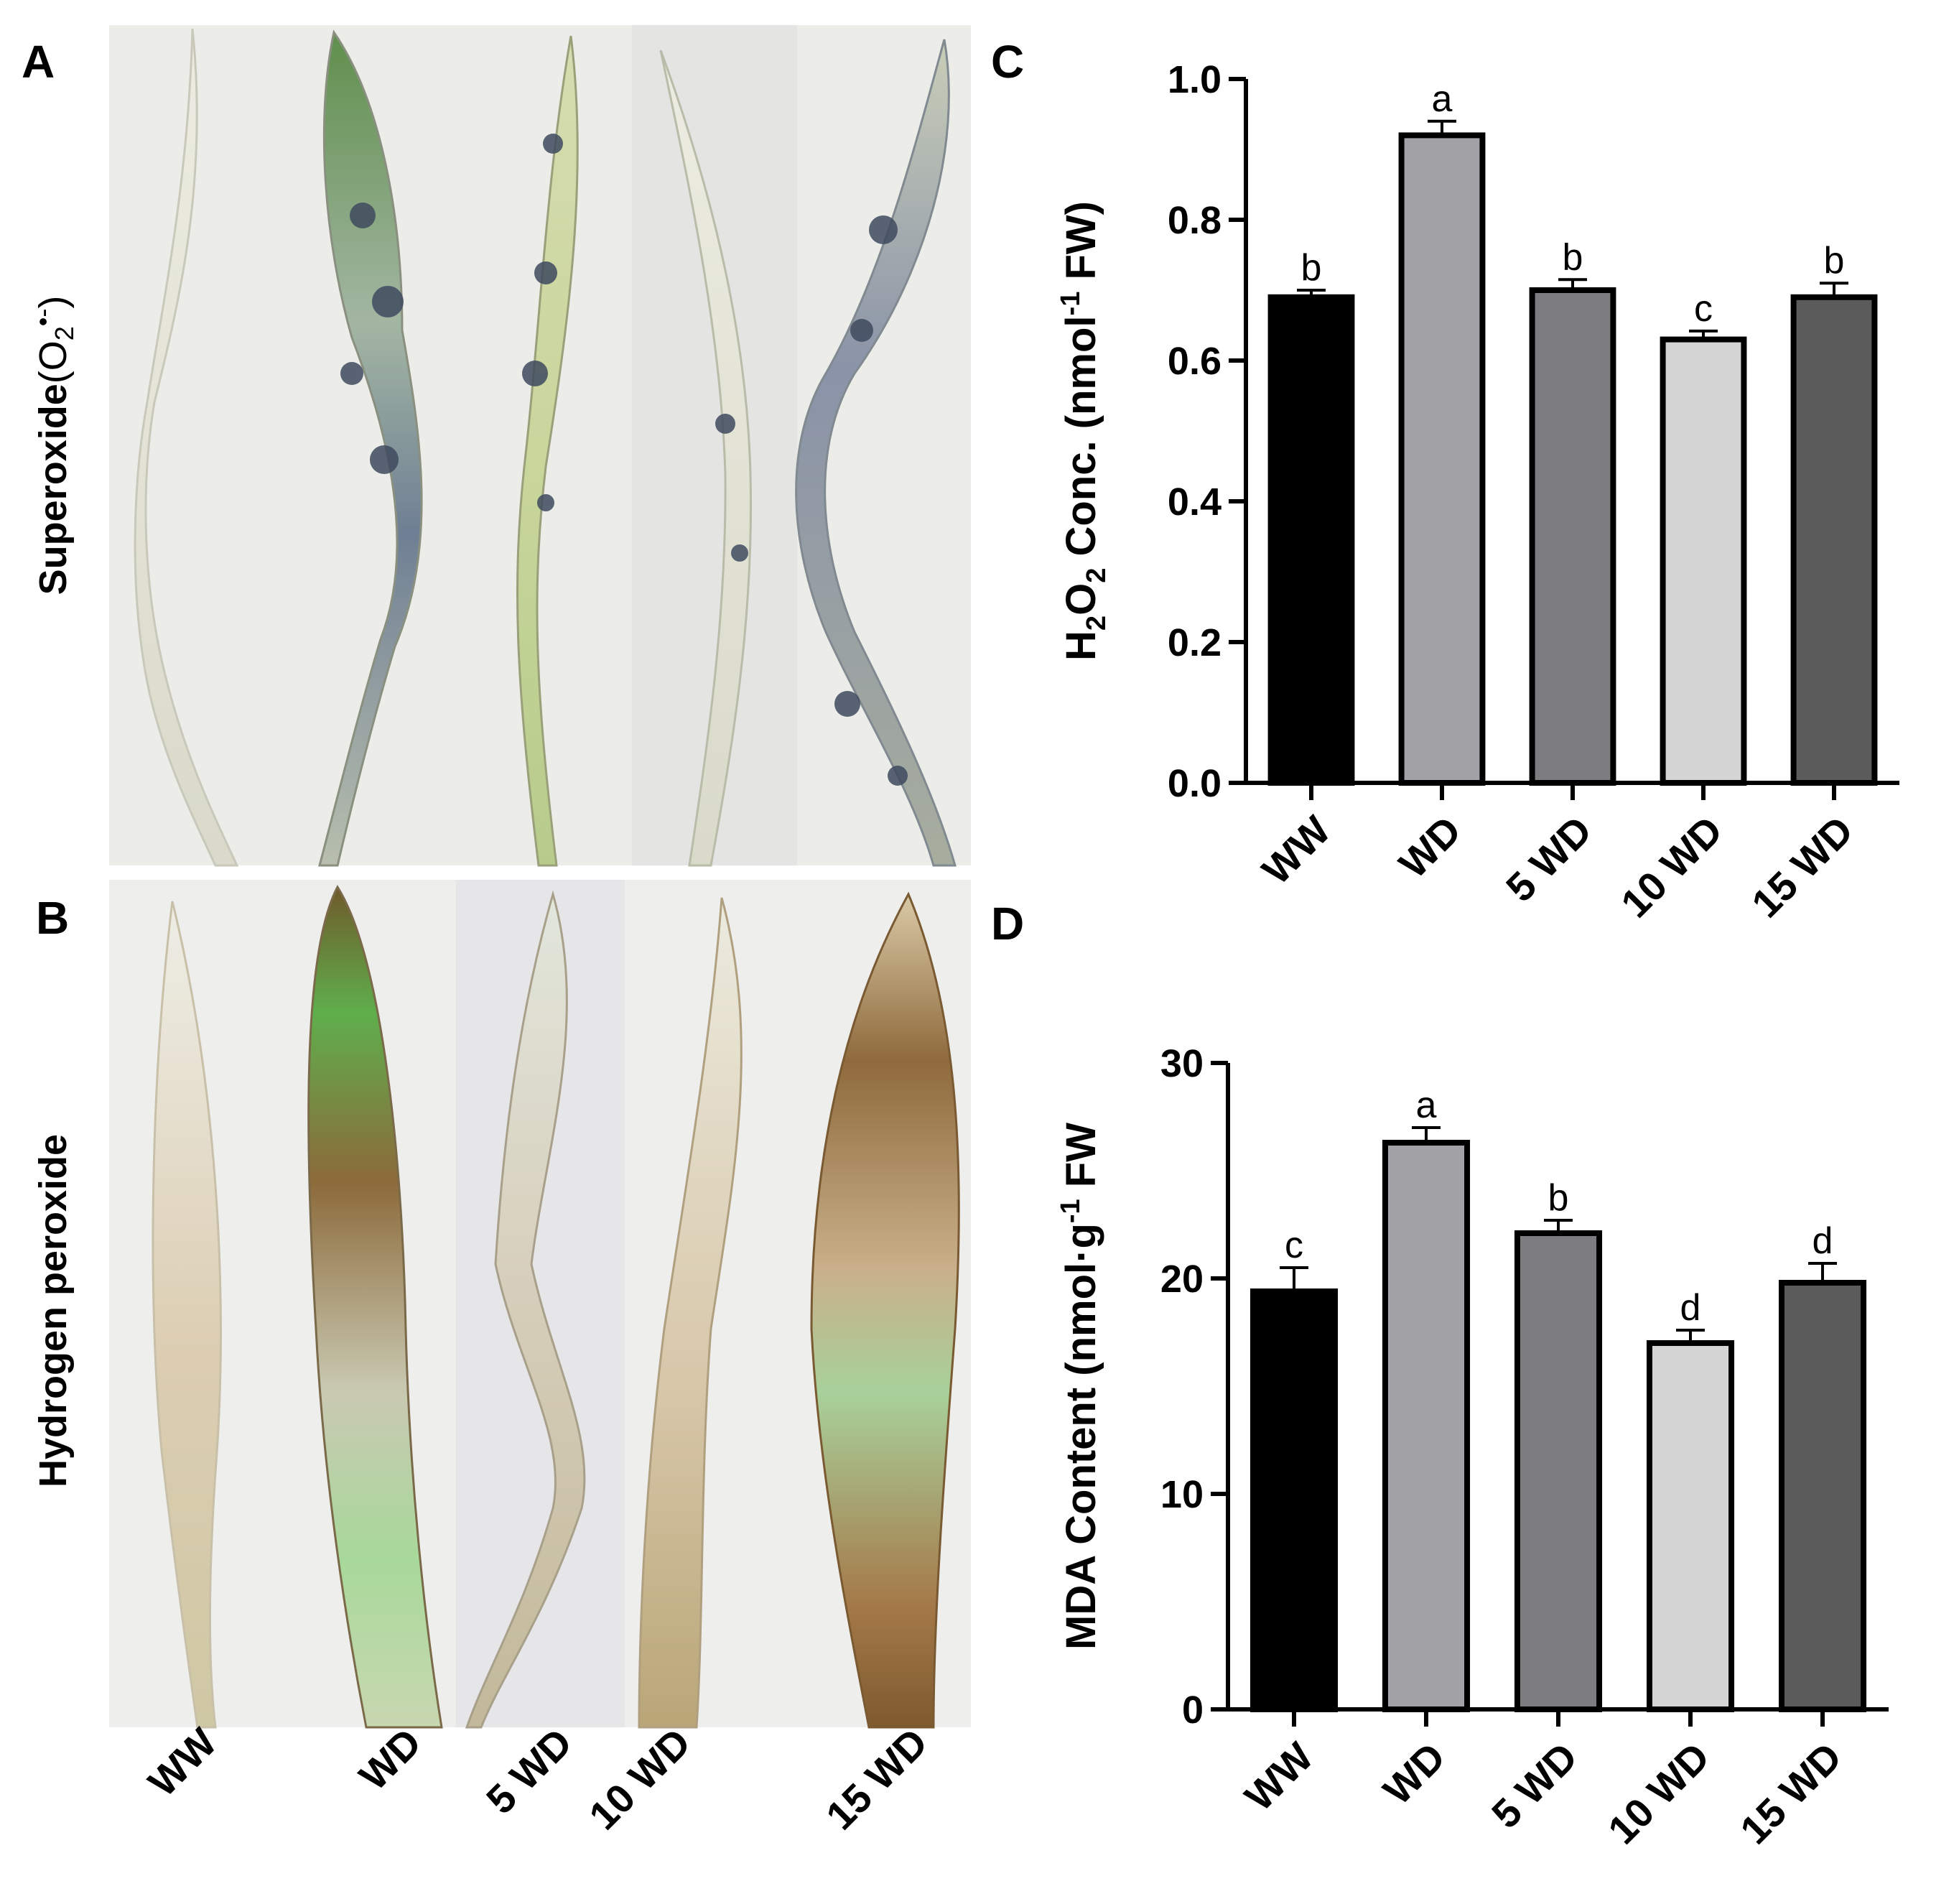  What do you see at coordinates (1081, 246) in the screenshot?
I see `chart-c-ylabel-part: FW)` at bounding box center [1081, 246].